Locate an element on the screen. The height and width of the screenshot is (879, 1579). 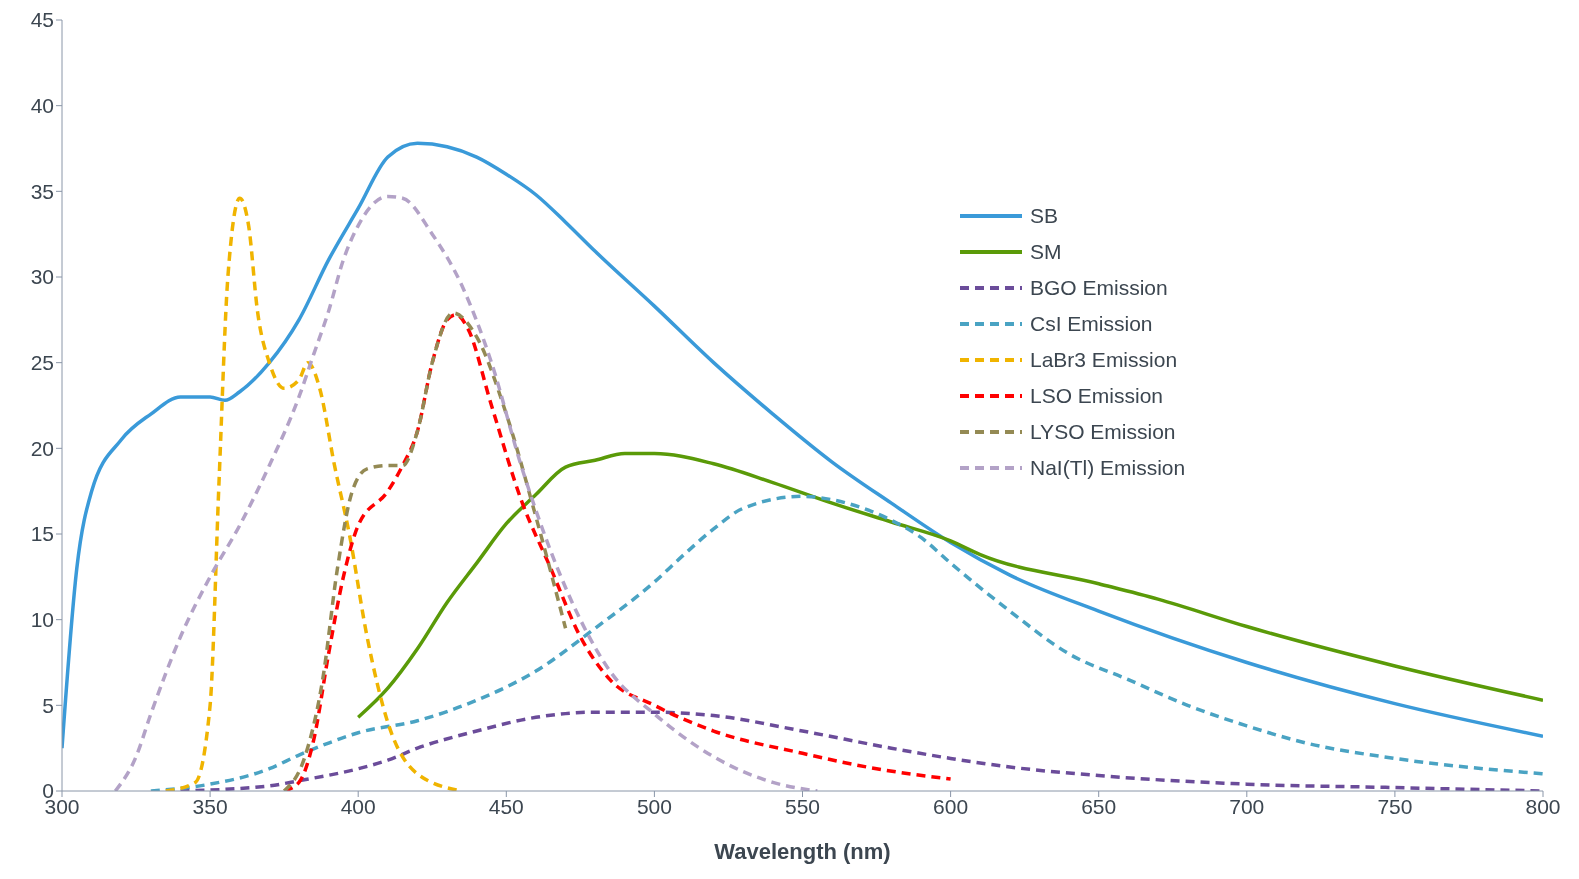
legend-label: CsI Emission is located at coordinates (1091, 324).